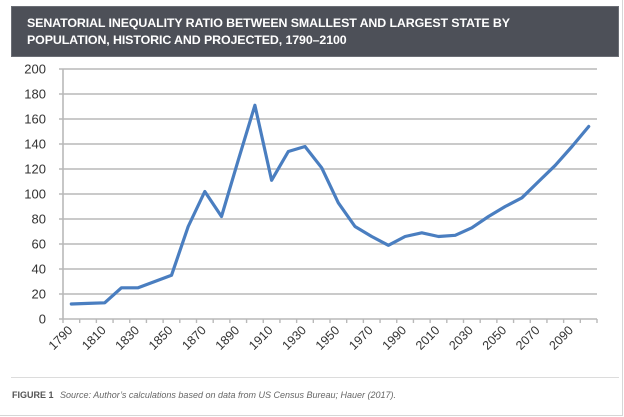  Describe the element at coordinates (39, 269) in the screenshot. I see `y-tick-label: 40` at that location.